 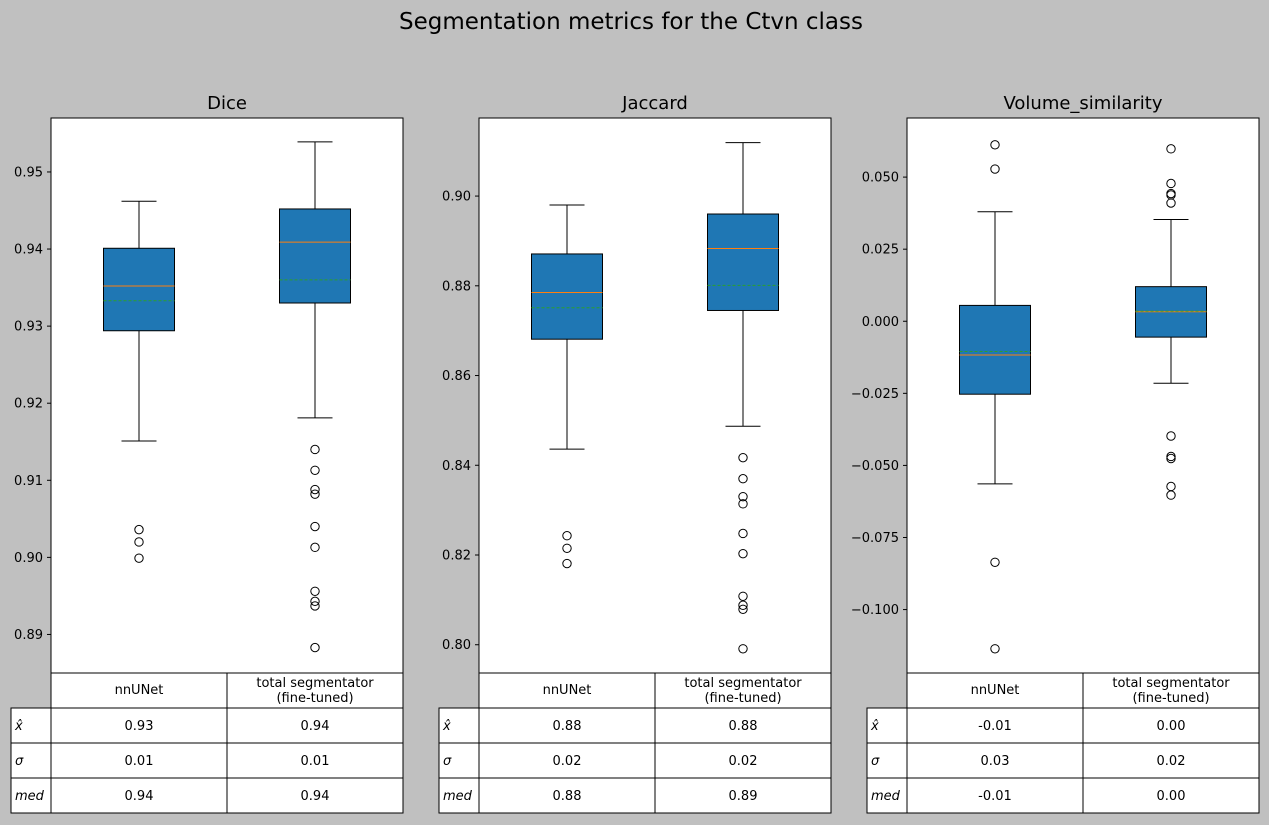 What do you see at coordinates (456, 556) in the screenshot?
I see `y-tick-label: 0.82` at bounding box center [456, 556].